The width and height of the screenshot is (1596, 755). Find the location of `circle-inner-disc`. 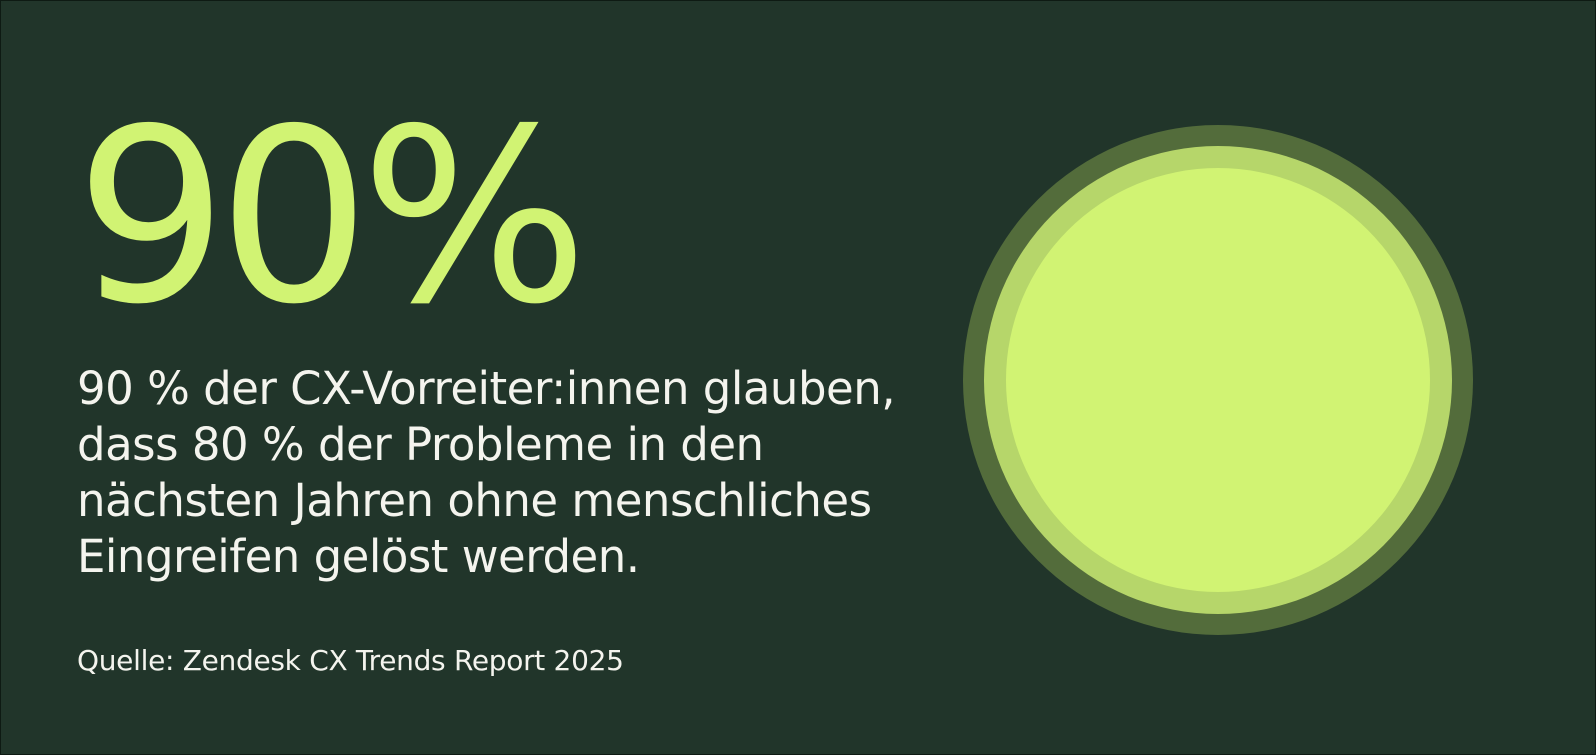

circle-inner-disc is located at coordinates (1218, 380).